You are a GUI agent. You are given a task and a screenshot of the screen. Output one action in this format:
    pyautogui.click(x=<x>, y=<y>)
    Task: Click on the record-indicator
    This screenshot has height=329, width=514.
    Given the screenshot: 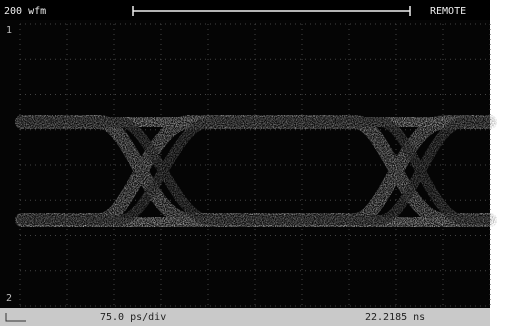 What is the action you would take?
    pyautogui.click(x=271, y=11)
    